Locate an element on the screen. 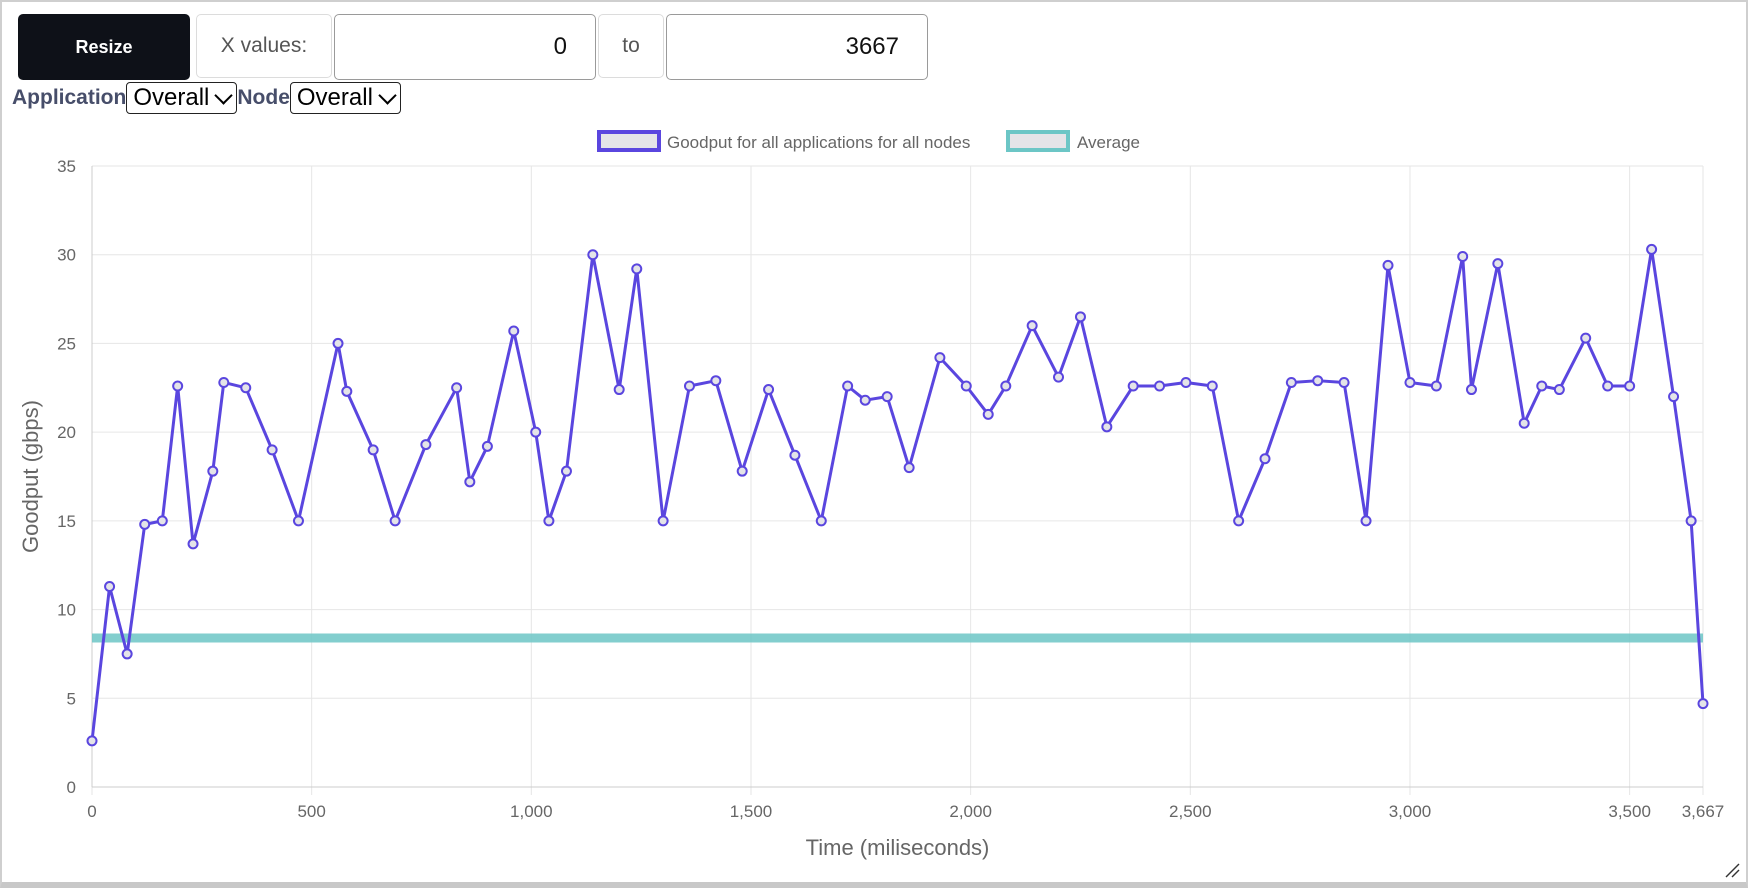  x-range-controls: Resize X values: to is located at coordinates (473, 47).